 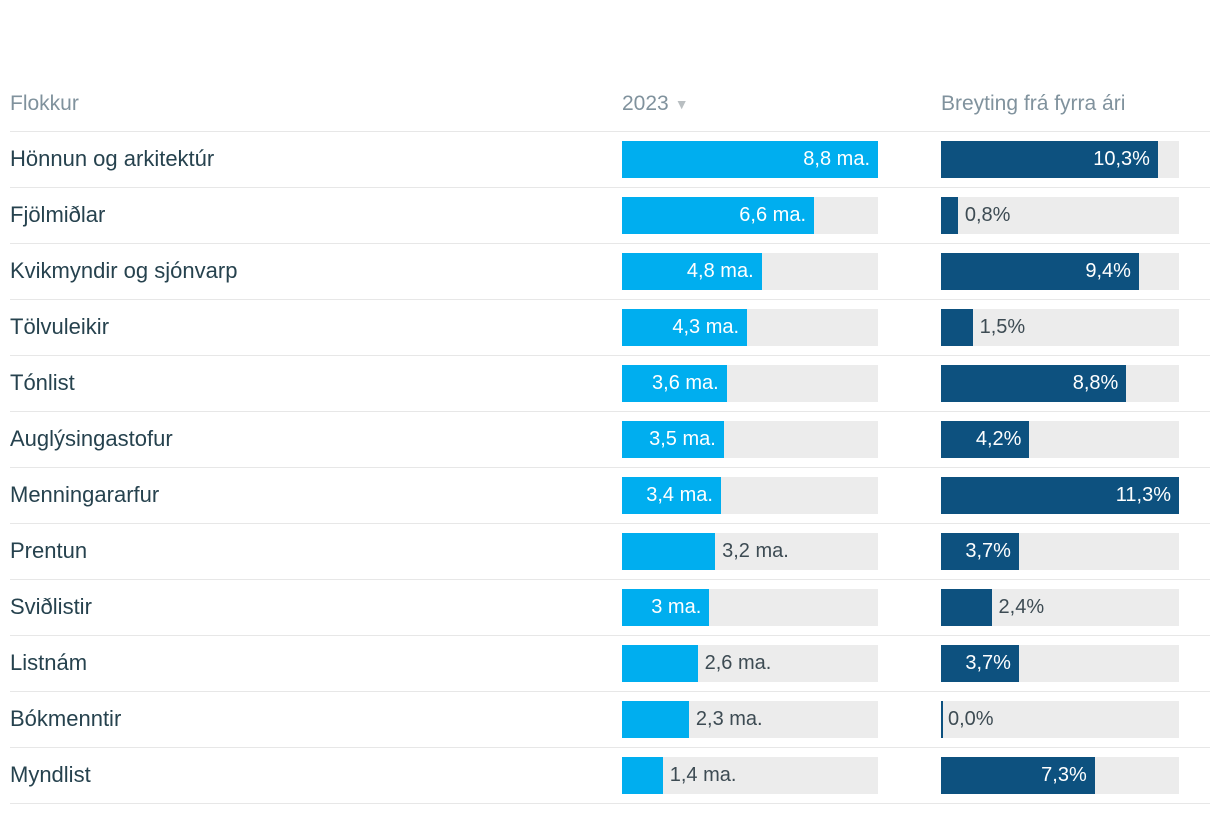 What do you see at coordinates (42, 383) in the screenshot?
I see `category-label: Tónlist` at bounding box center [42, 383].